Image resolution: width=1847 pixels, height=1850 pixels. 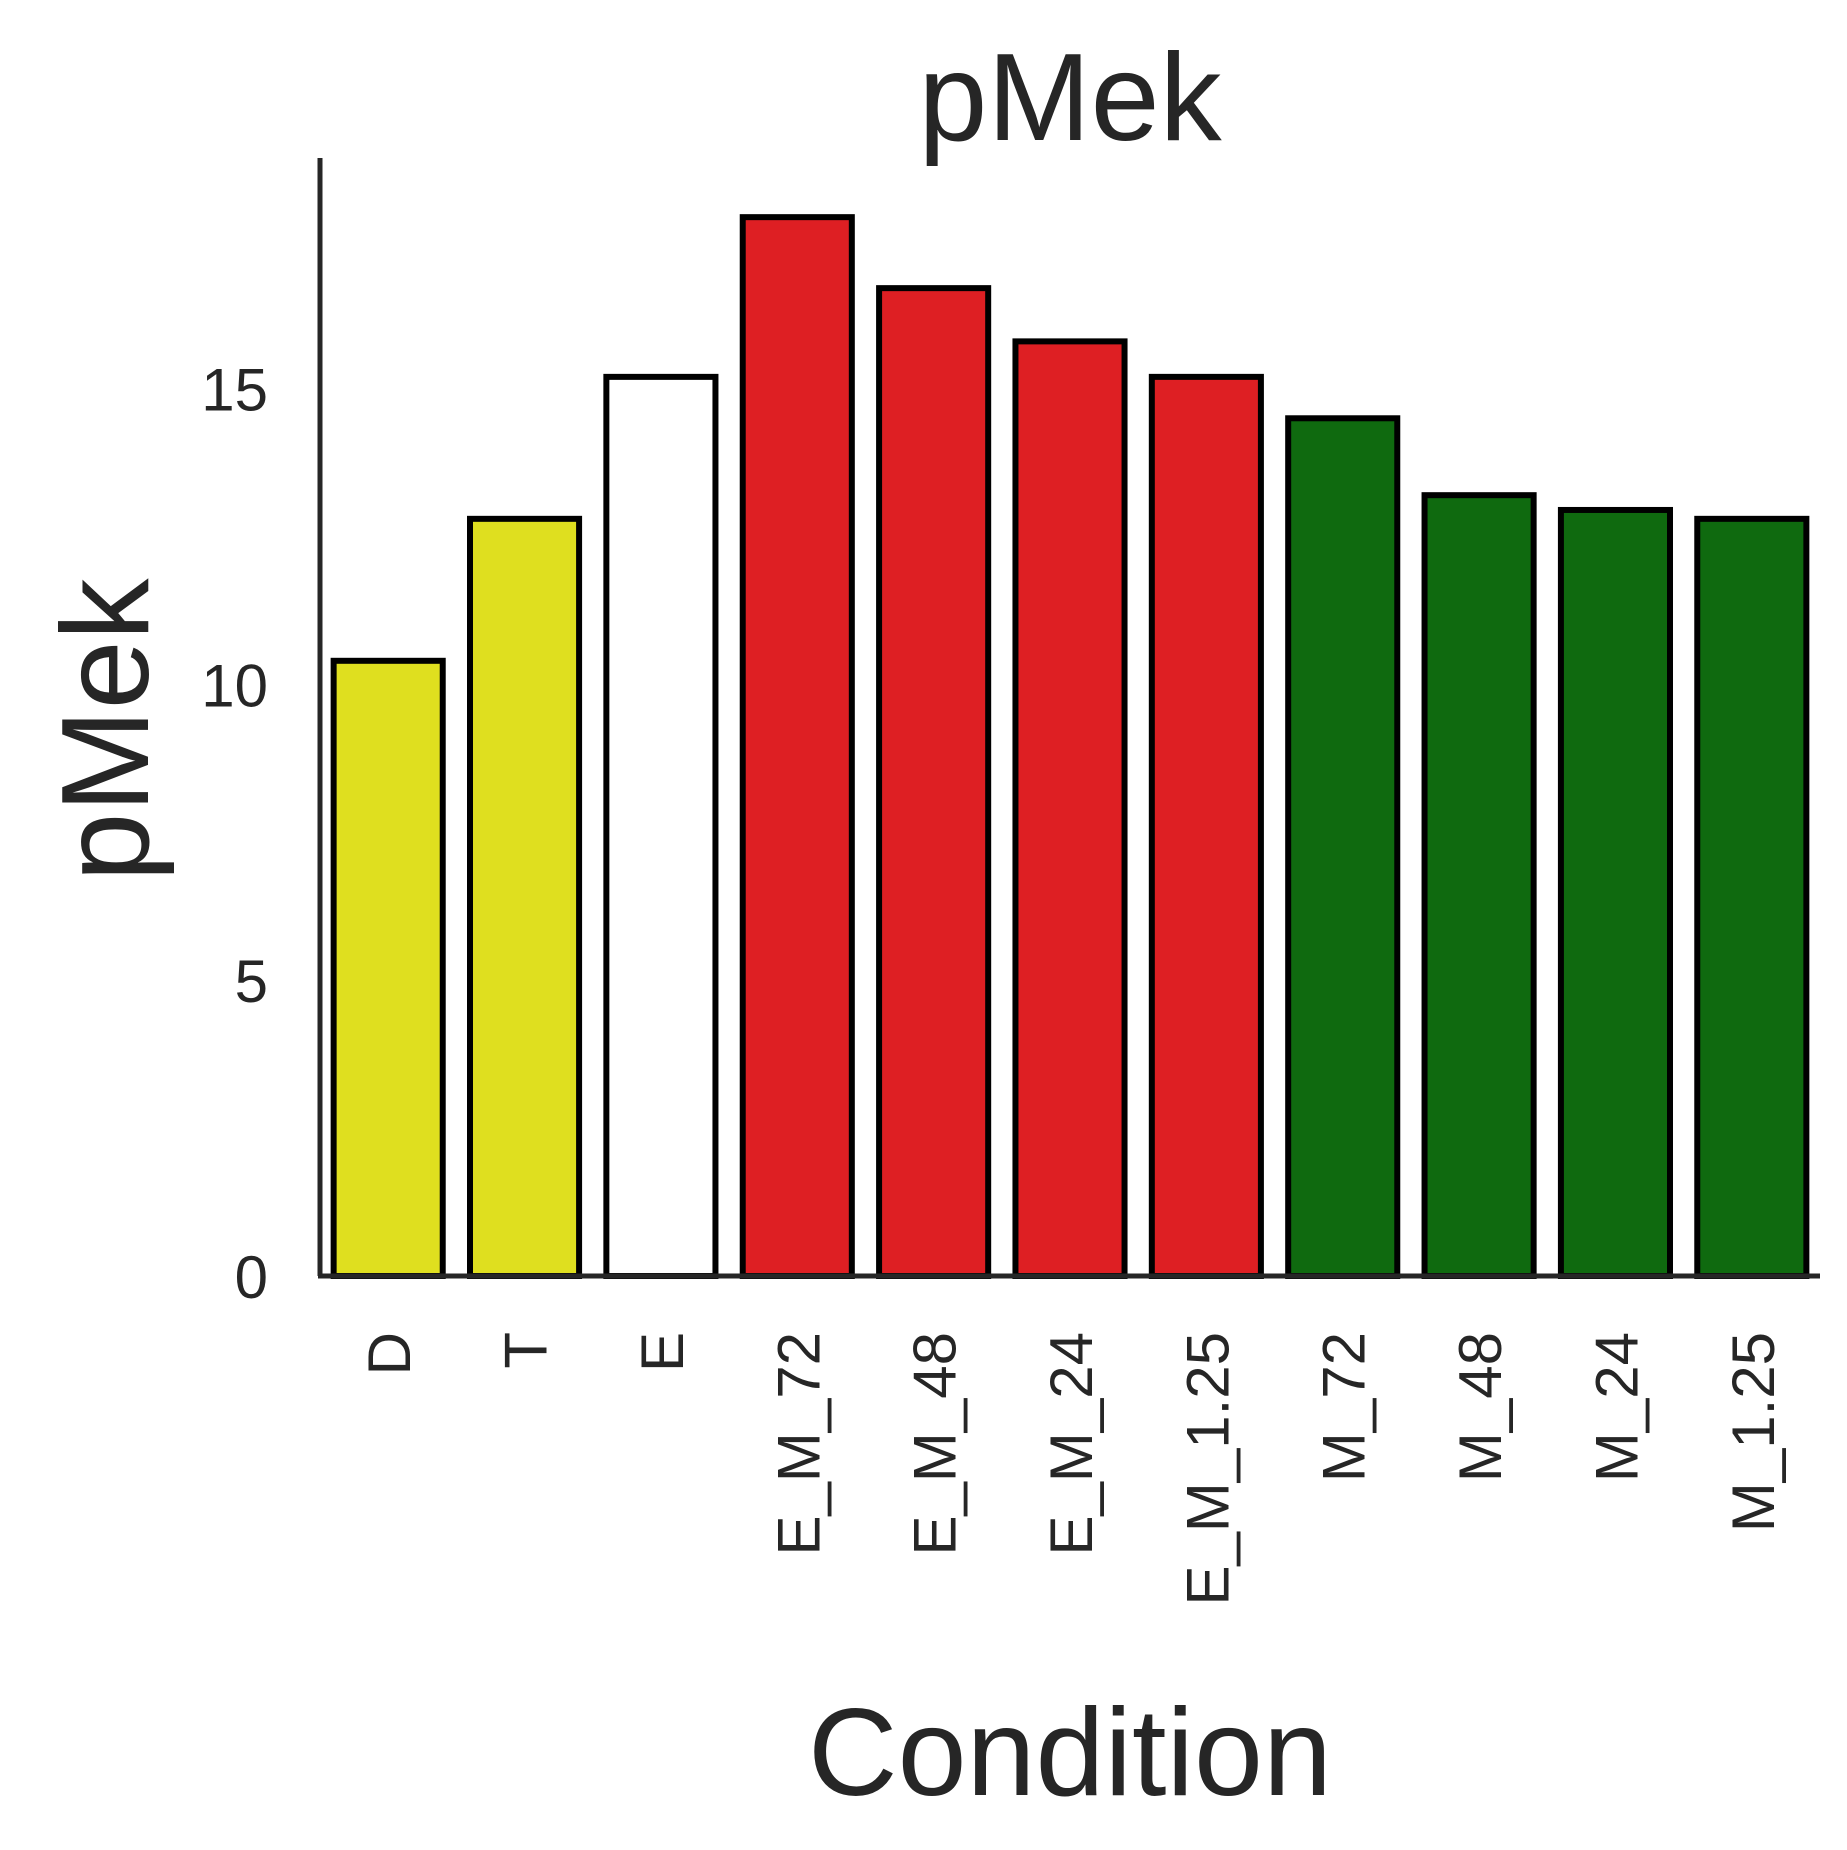 I want to click on bar-D, so click(x=388, y=968).